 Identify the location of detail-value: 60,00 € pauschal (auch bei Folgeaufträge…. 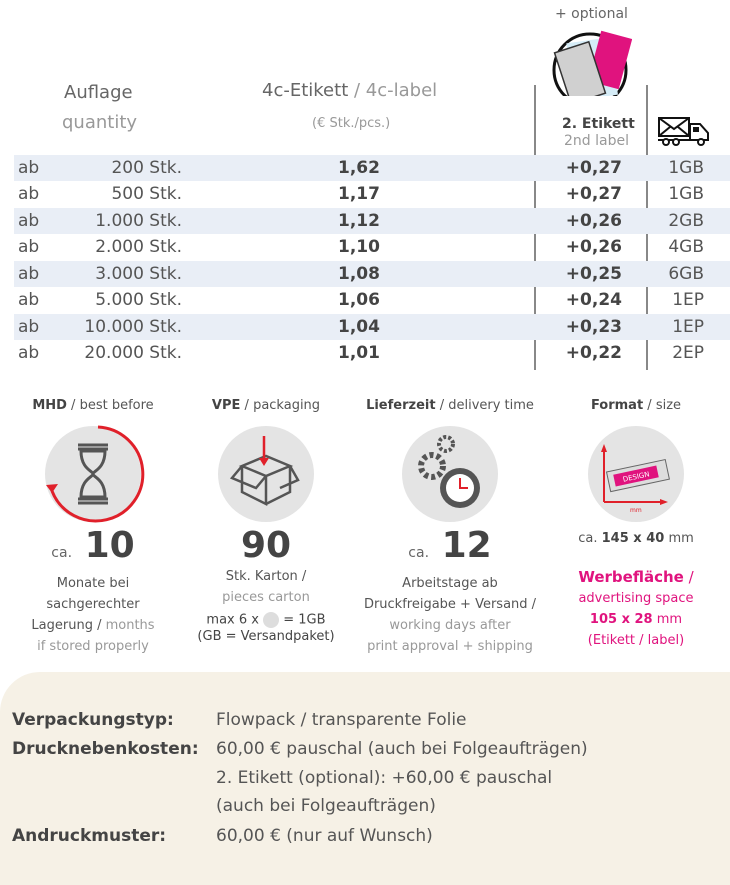
(402, 749).